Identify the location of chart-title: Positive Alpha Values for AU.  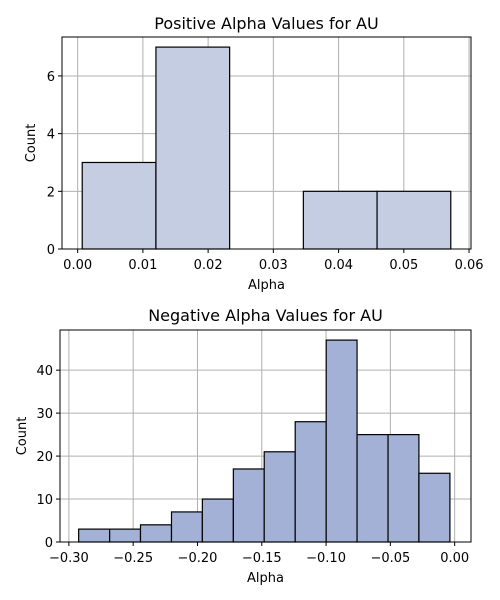
(266, 23).